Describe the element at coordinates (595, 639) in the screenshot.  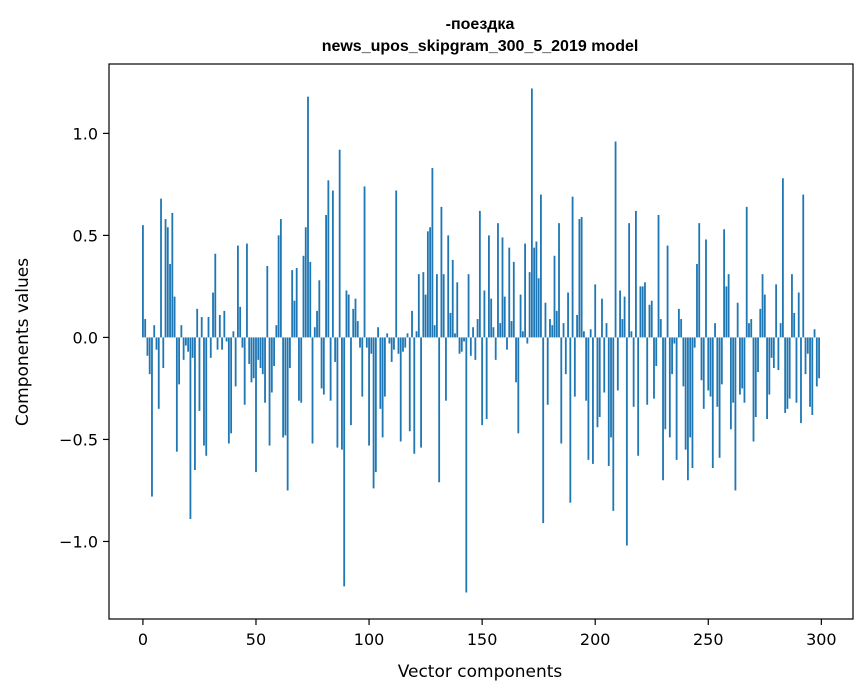
I see `x-tick-label: 200` at that location.